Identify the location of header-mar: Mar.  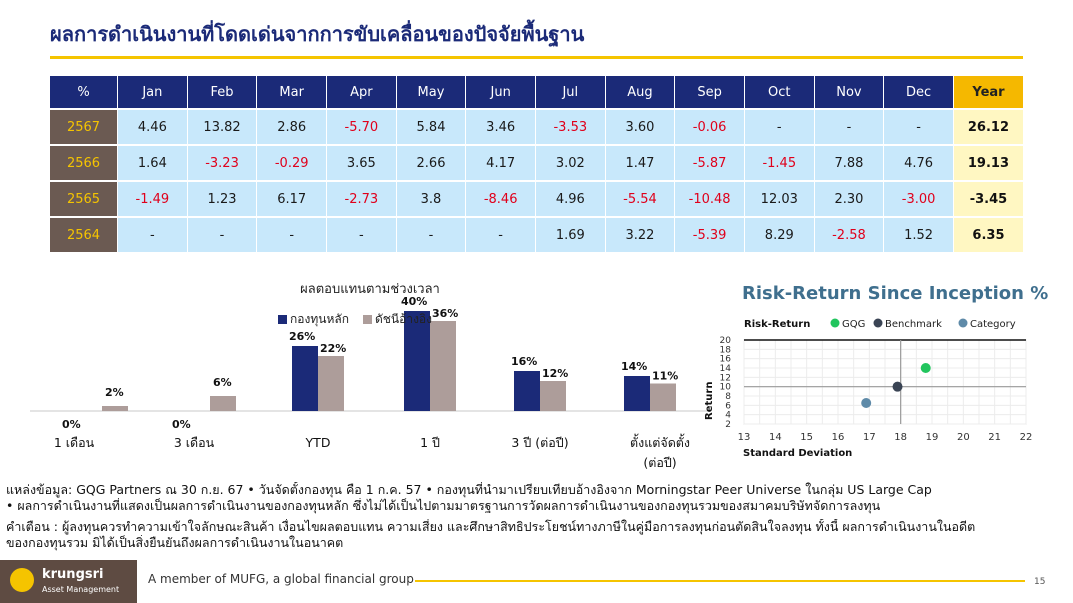
(292, 93).